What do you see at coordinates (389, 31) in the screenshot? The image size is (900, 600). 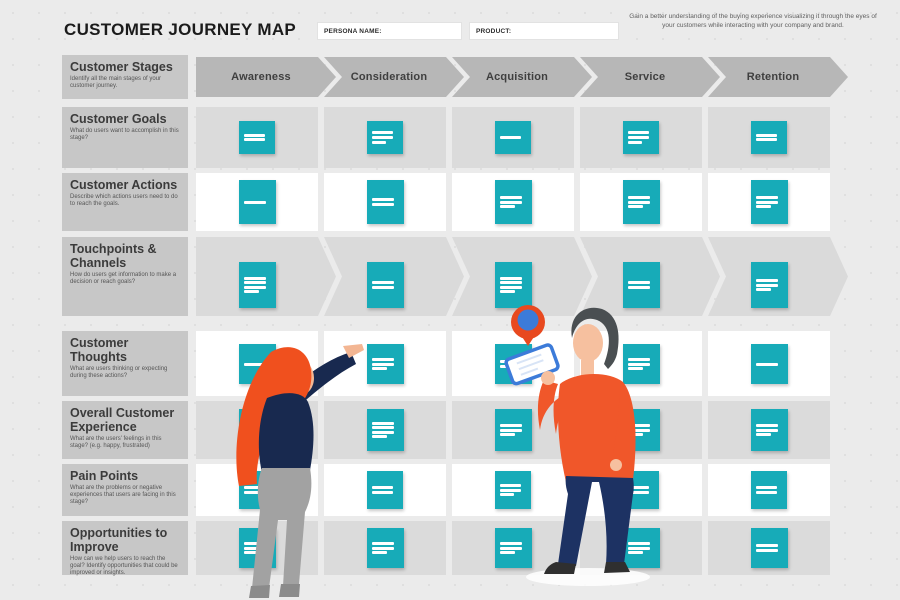 I see `persona-name-field: PERSONA NAME:` at bounding box center [389, 31].